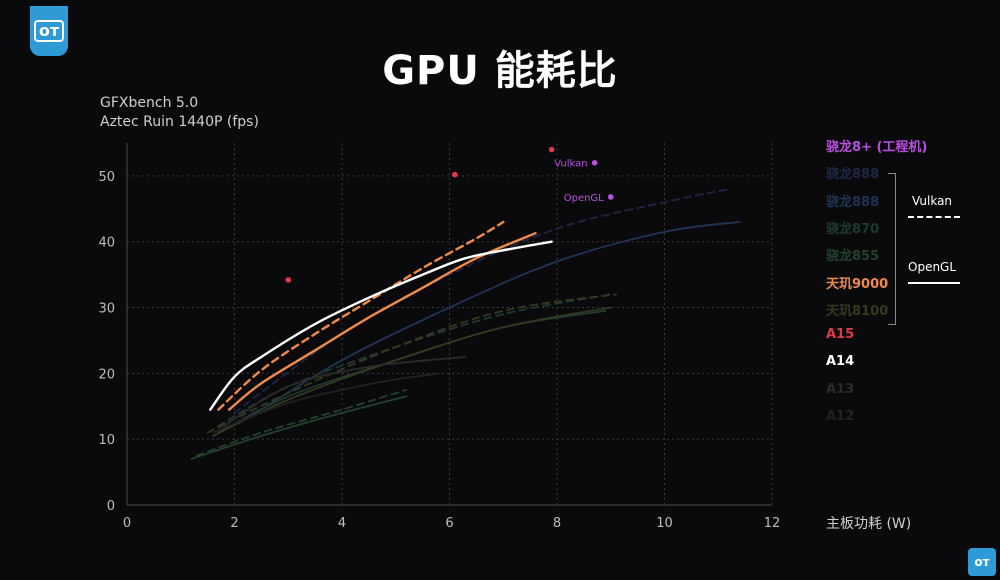 The image size is (1000, 580). I want to click on legend-item: 天玑8100, so click(857, 311).